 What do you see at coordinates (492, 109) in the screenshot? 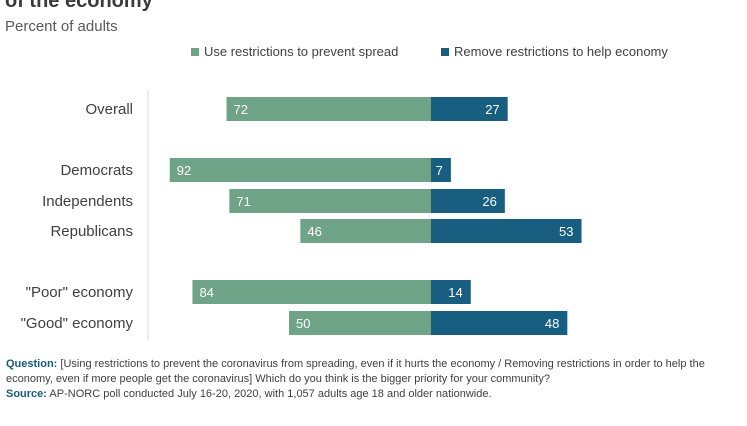
I see `data-label-remove-overall: 27` at bounding box center [492, 109].